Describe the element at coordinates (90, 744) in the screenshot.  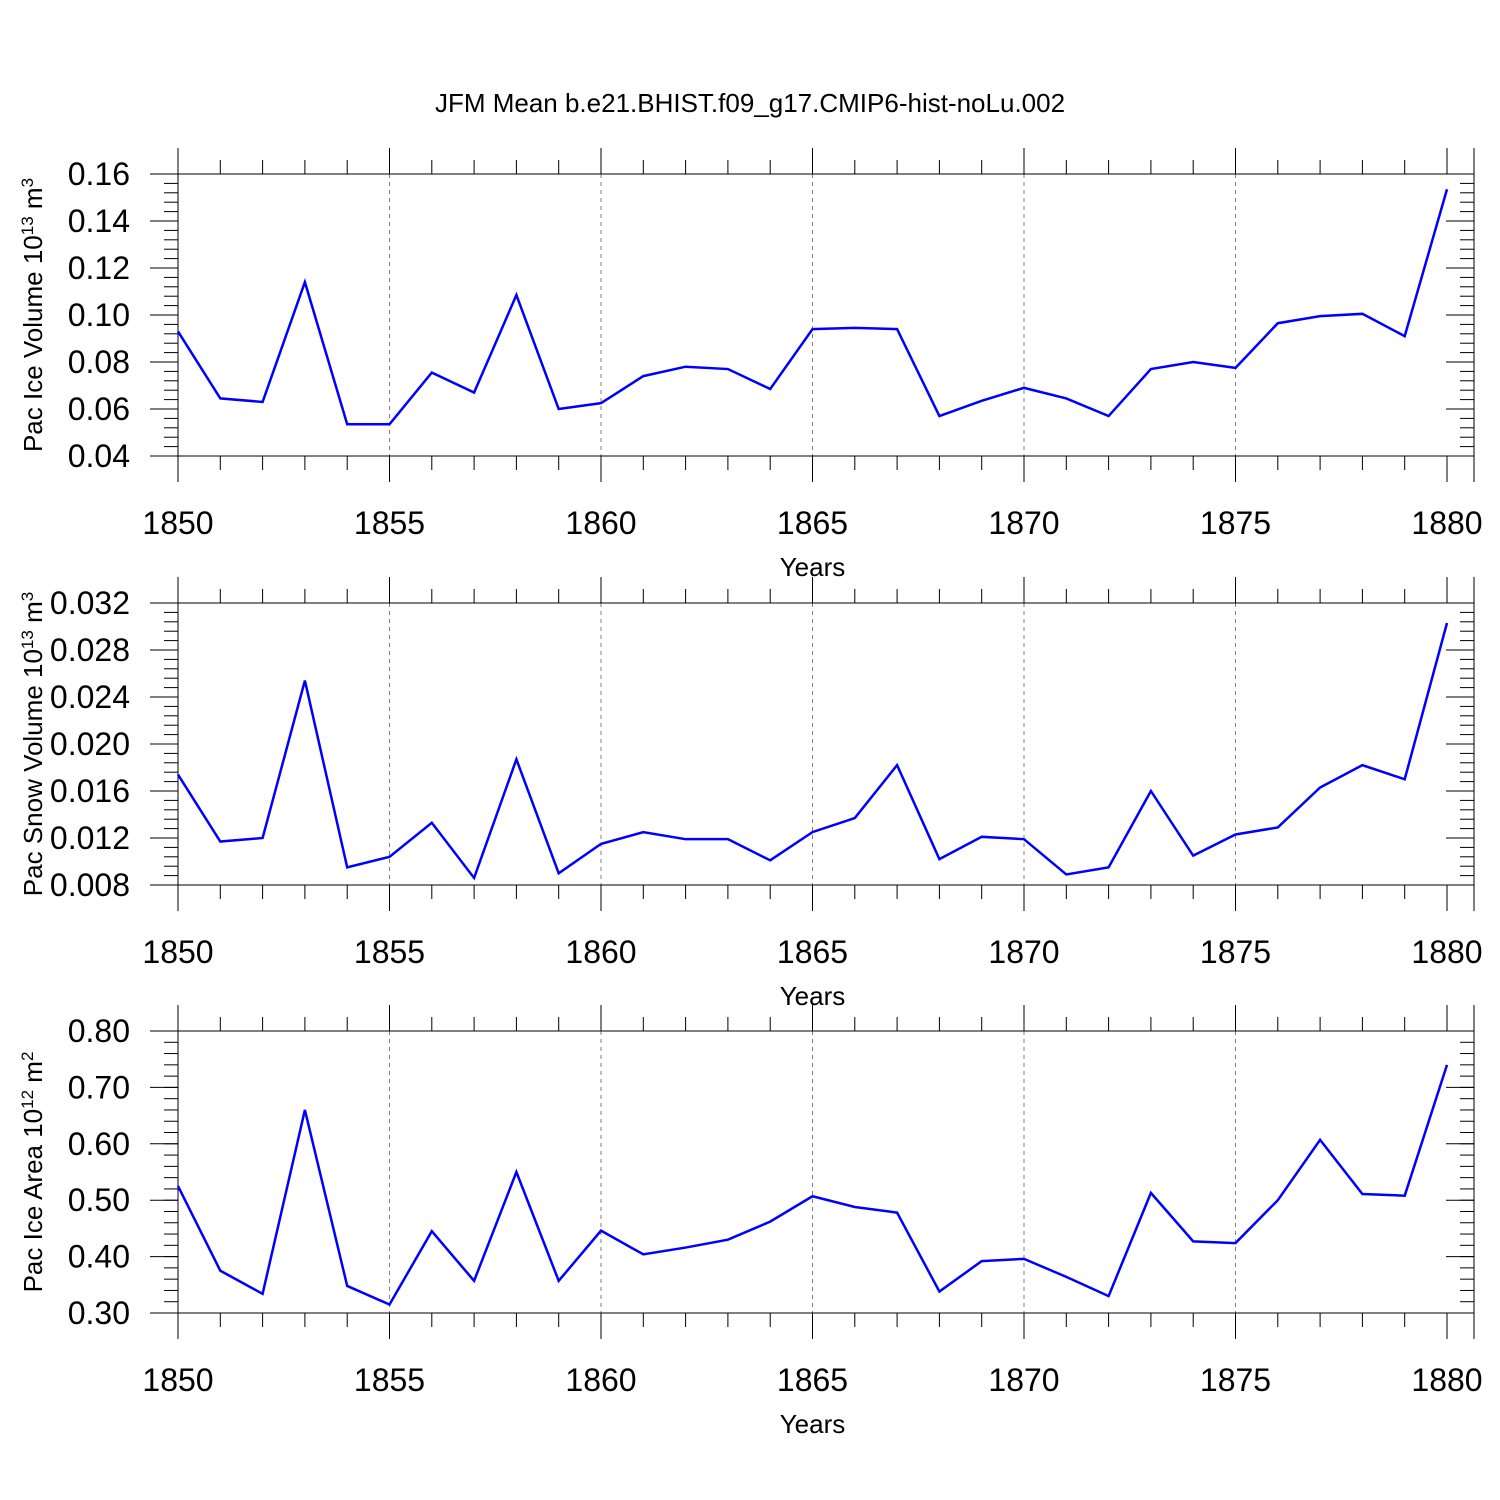
I see `y-tick-label: 0.020` at that location.